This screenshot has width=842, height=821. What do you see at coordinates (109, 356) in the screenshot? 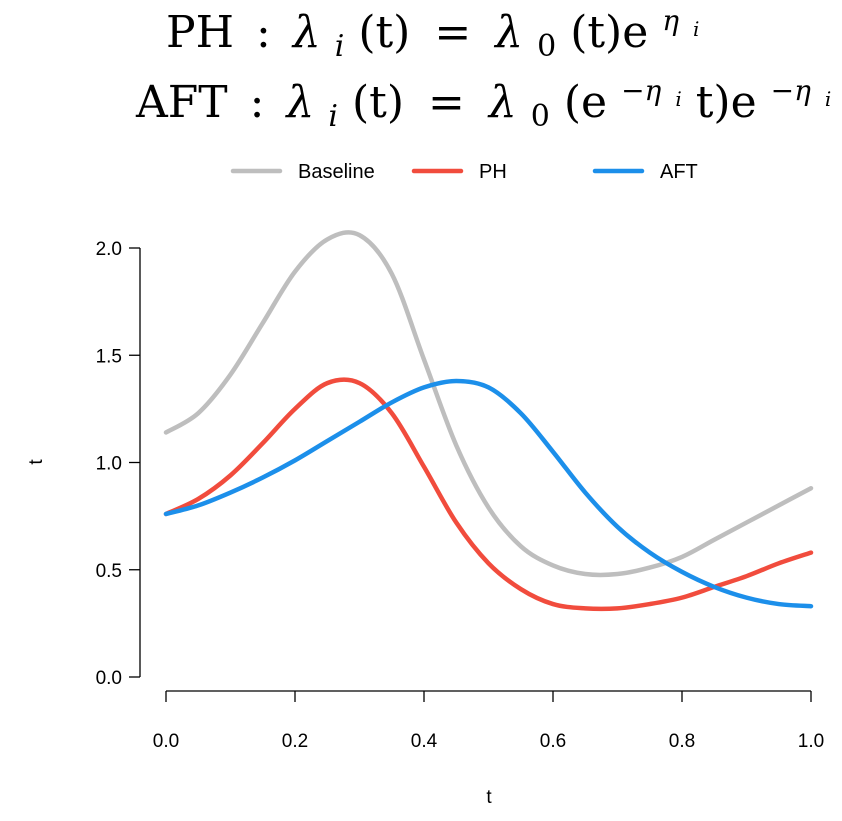
I see `y-tick-label: 1.5` at bounding box center [109, 356].